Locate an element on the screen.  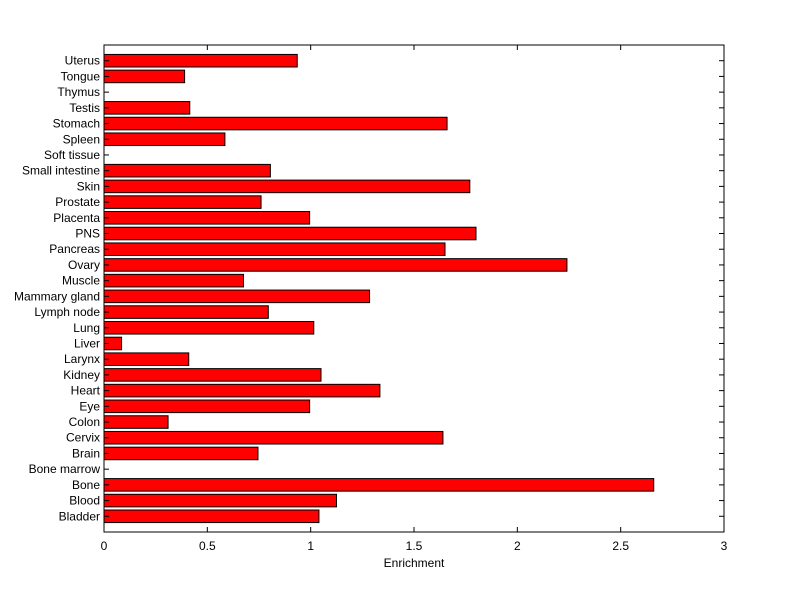
x-tick-label-5: 2.5 is located at coordinates (620, 546).